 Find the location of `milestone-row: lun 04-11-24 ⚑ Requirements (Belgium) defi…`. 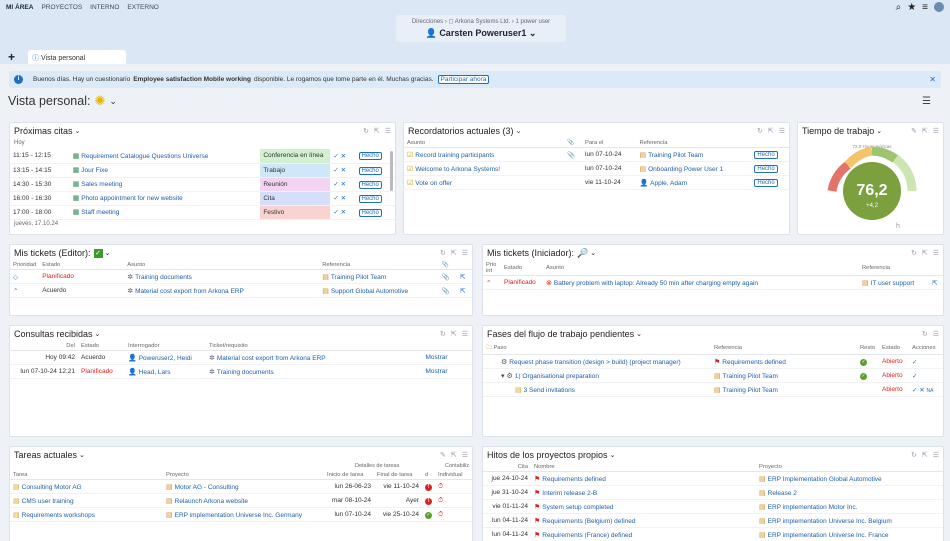

milestone-row: lun 04-11-24 ⚑ Requirements (Belgium) defi… is located at coordinates (713, 520).